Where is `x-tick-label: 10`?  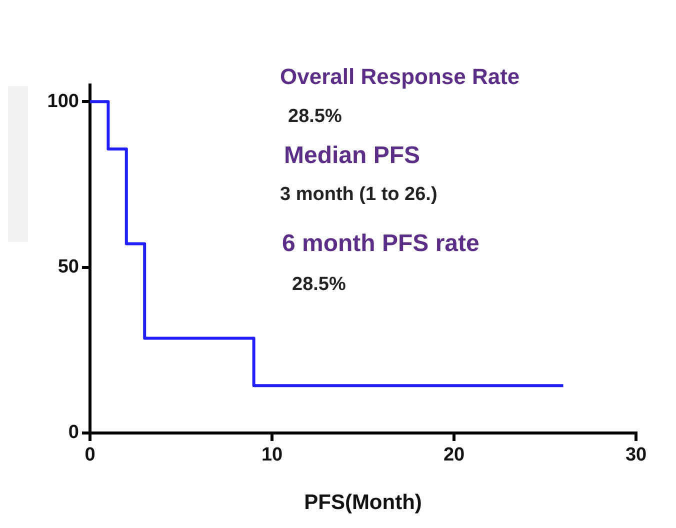 x-tick-label: 10 is located at coordinates (272, 455).